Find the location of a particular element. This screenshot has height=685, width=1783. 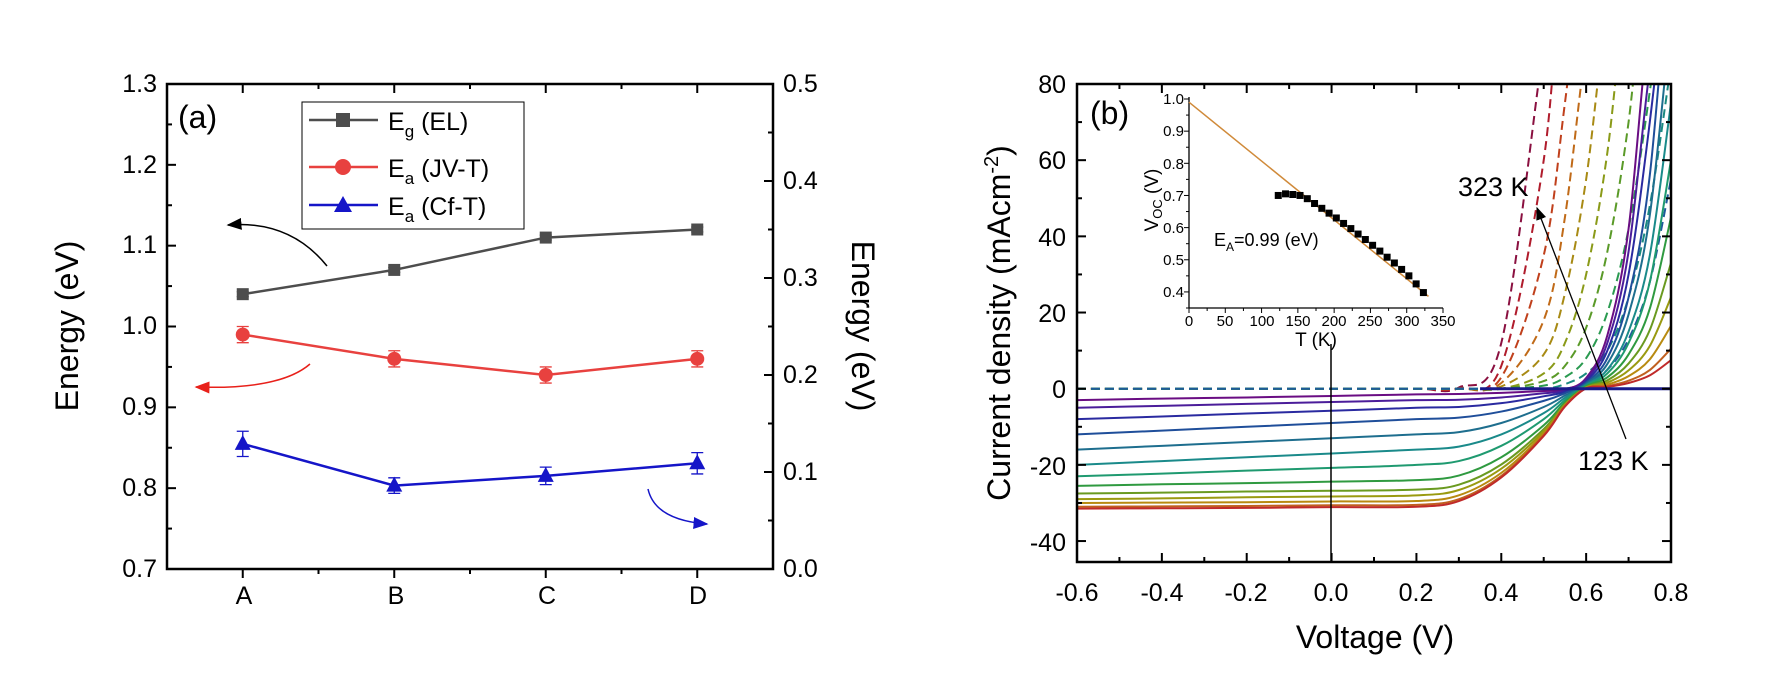

temperature-arrow is located at coordinates (1581, 323).